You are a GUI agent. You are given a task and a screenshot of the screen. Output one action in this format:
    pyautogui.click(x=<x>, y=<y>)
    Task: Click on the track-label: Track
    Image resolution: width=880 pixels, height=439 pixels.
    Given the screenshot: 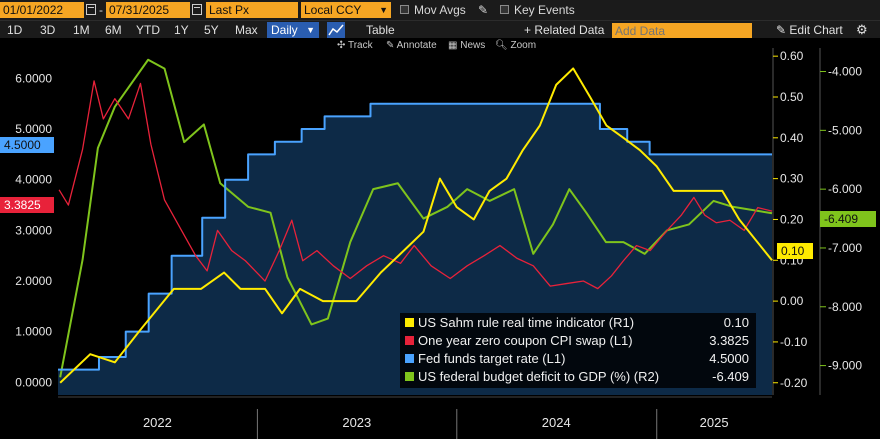 What is the action you would take?
    pyautogui.click(x=360, y=45)
    